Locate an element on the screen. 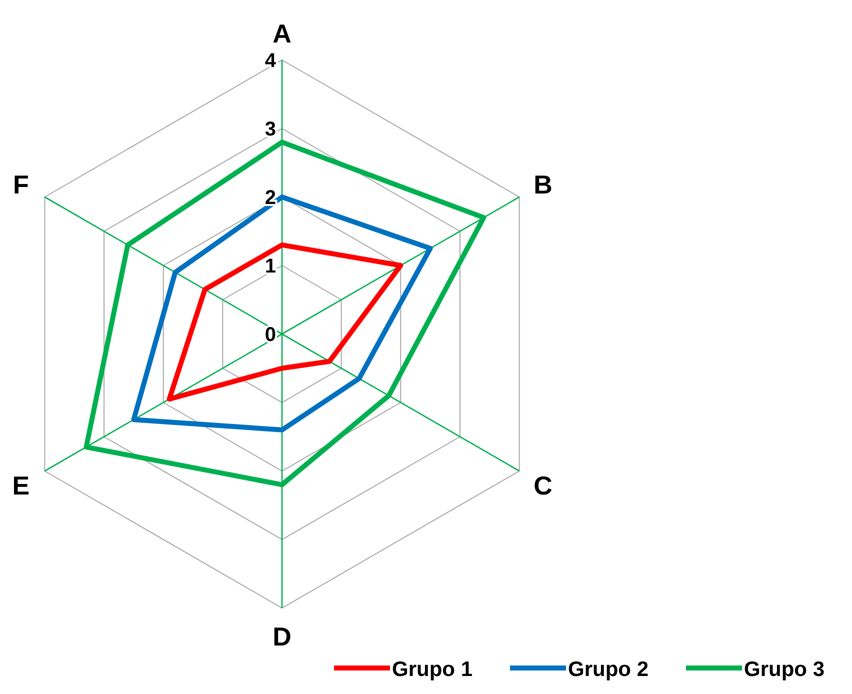 This screenshot has height=694, width=852. legend-label: Grupo 1 is located at coordinates (432, 669).